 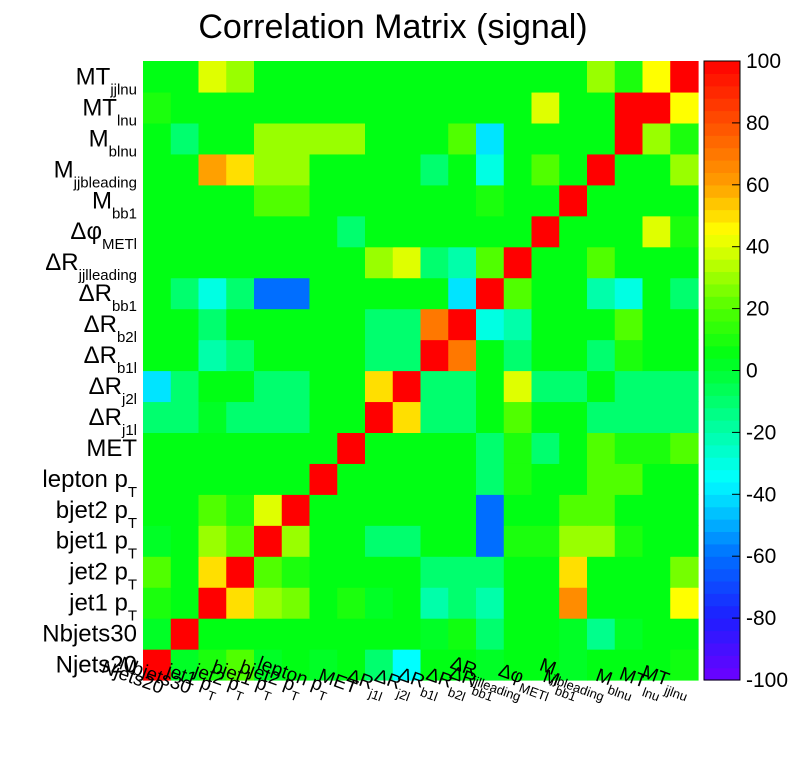 What do you see at coordinates (110, 359) in the screenshot?
I see `y-tick-label: ΔRb1l` at bounding box center [110, 359].